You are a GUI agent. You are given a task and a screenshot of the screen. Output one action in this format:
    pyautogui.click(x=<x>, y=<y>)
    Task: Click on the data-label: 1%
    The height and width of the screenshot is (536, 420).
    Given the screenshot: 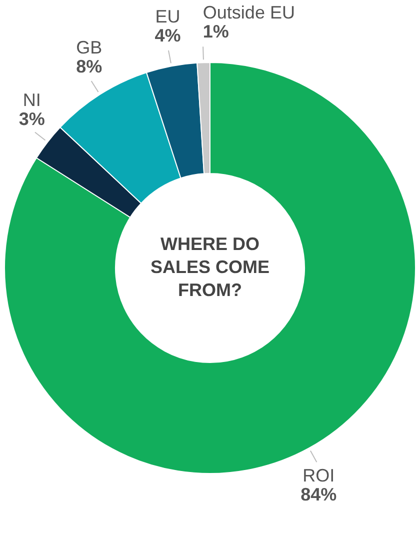 What is the action you would take?
    pyautogui.click(x=215, y=32)
    